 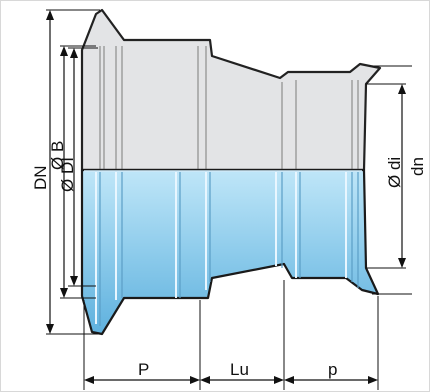 What do you see at coordinates (40, 177) in the screenshot?
I see `dn-label: DN` at bounding box center [40, 177].